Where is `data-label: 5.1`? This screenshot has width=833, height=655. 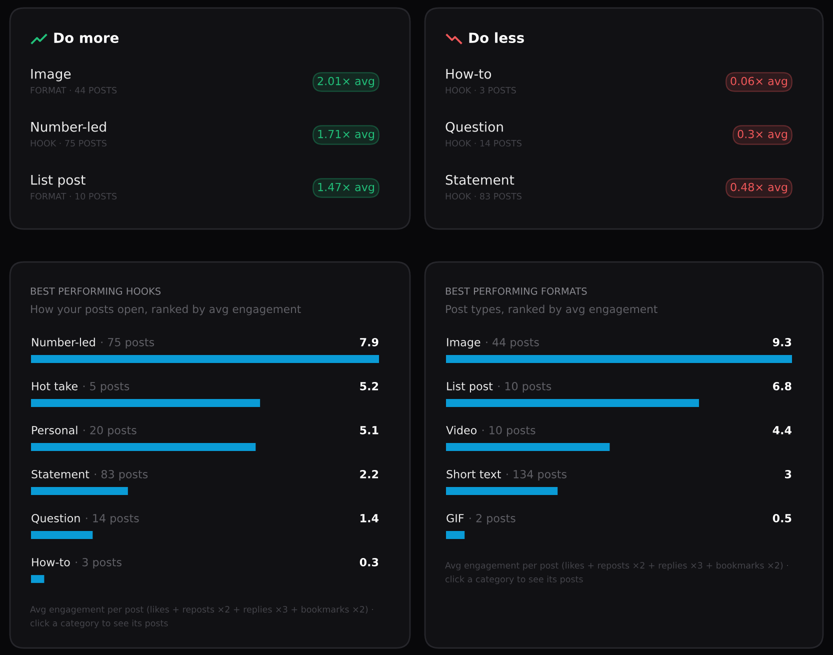 data-label: 5.1 is located at coordinates (369, 430).